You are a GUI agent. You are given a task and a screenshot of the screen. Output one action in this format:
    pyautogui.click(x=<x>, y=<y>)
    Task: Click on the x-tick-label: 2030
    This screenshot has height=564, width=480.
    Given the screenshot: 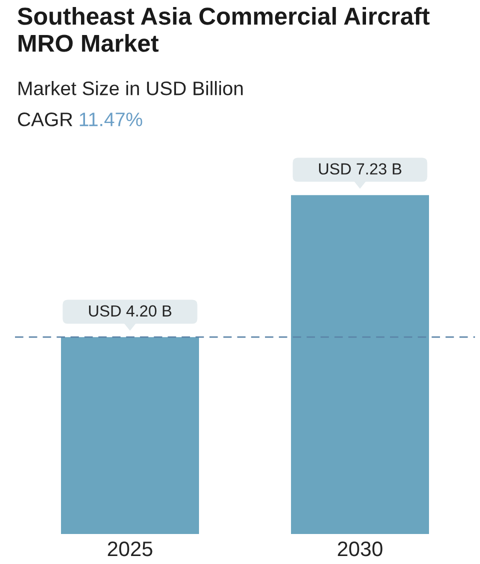 What is the action you would take?
    pyautogui.click(x=360, y=548)
    